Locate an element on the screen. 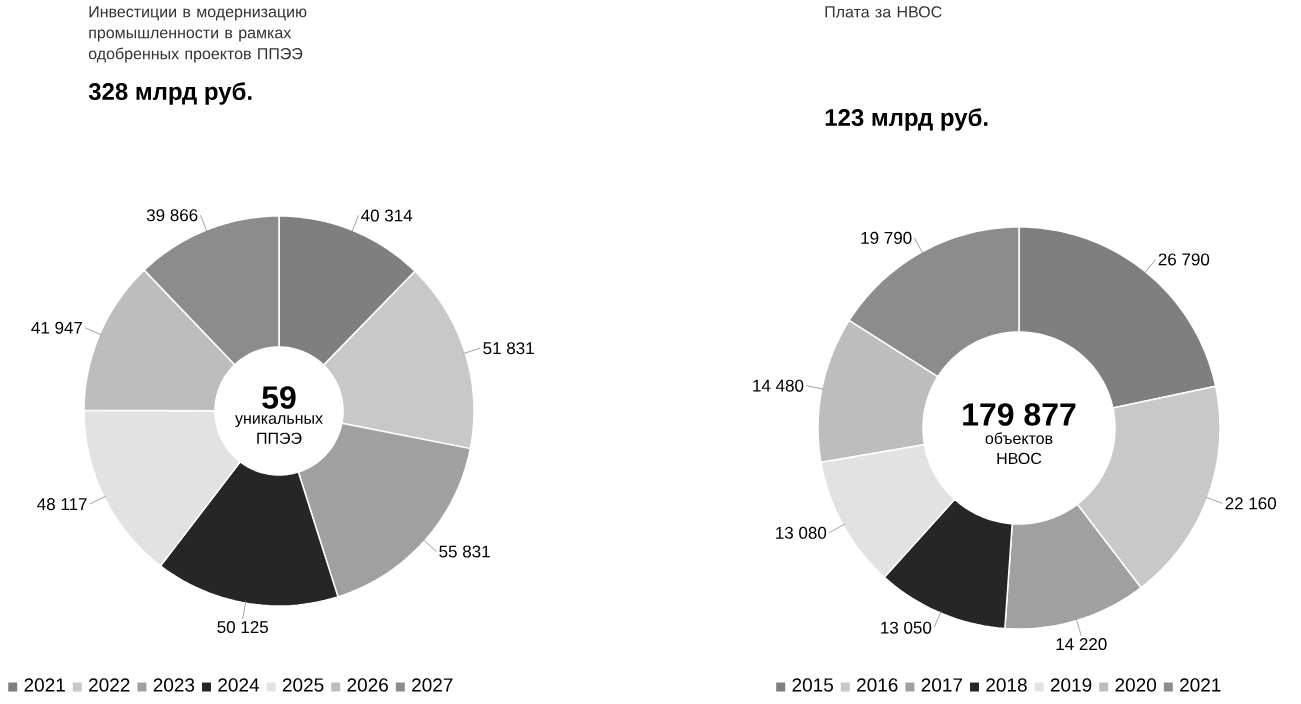 The width and height of the screenshot is (1301, 704). legend-label: 2016 is located at coordinates (877, 685).